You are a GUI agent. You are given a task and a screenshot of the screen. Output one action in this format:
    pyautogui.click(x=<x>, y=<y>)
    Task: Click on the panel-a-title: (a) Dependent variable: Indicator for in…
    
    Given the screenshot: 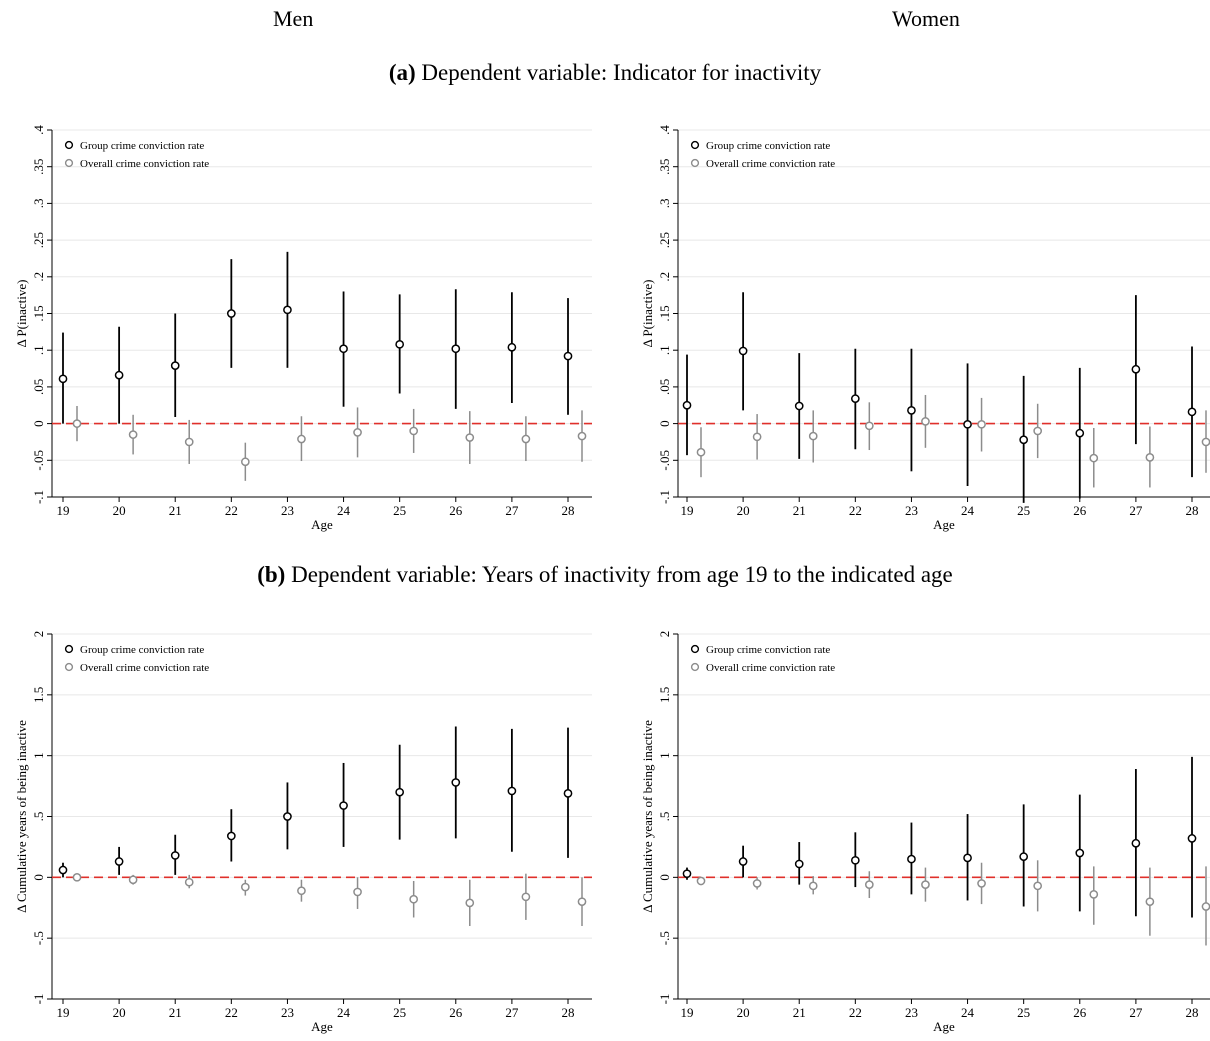 What is the action you would take?
    pyautogui.click(x=605, y=73)
    